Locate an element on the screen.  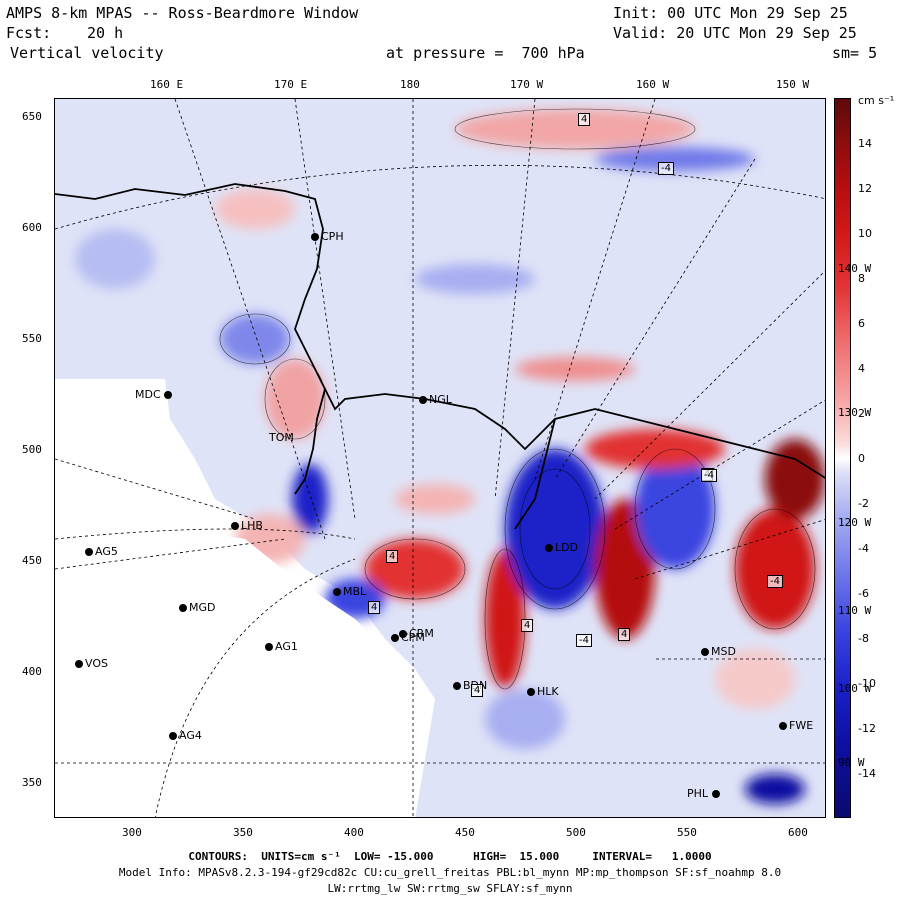
station-ag1: AG1 is located at coordinates (281, 646).